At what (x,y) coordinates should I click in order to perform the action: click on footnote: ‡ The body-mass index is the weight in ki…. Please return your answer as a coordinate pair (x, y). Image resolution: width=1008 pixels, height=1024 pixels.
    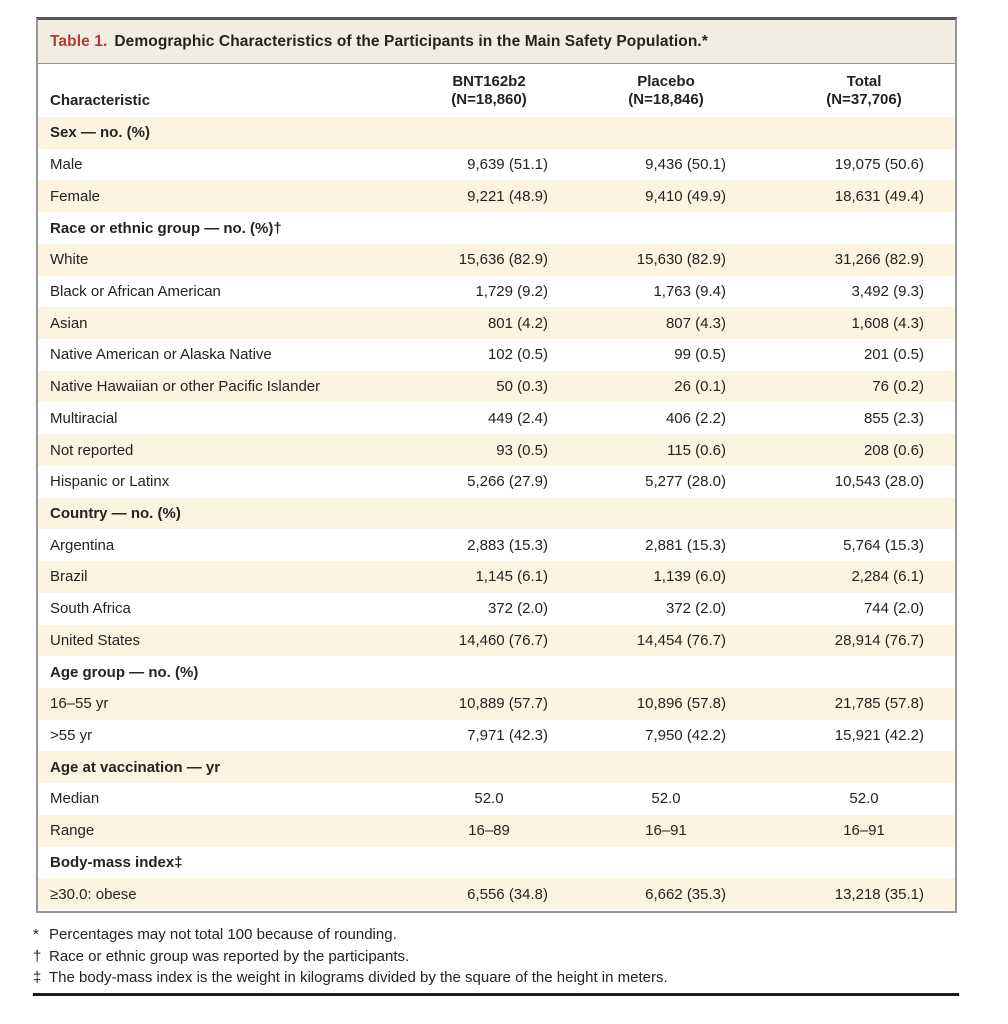
    Looking at the image, I should click on (350, 978).